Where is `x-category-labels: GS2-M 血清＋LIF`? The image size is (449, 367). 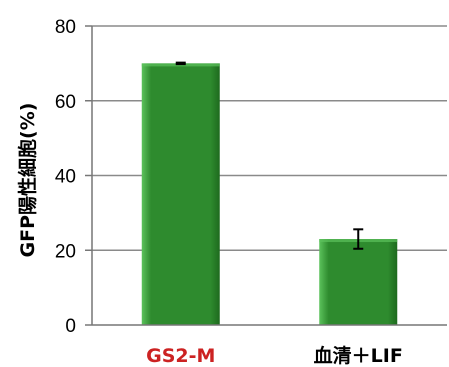 x-category-labels: GS2-M 血清＋LIF is located at coordinates (274, 355).